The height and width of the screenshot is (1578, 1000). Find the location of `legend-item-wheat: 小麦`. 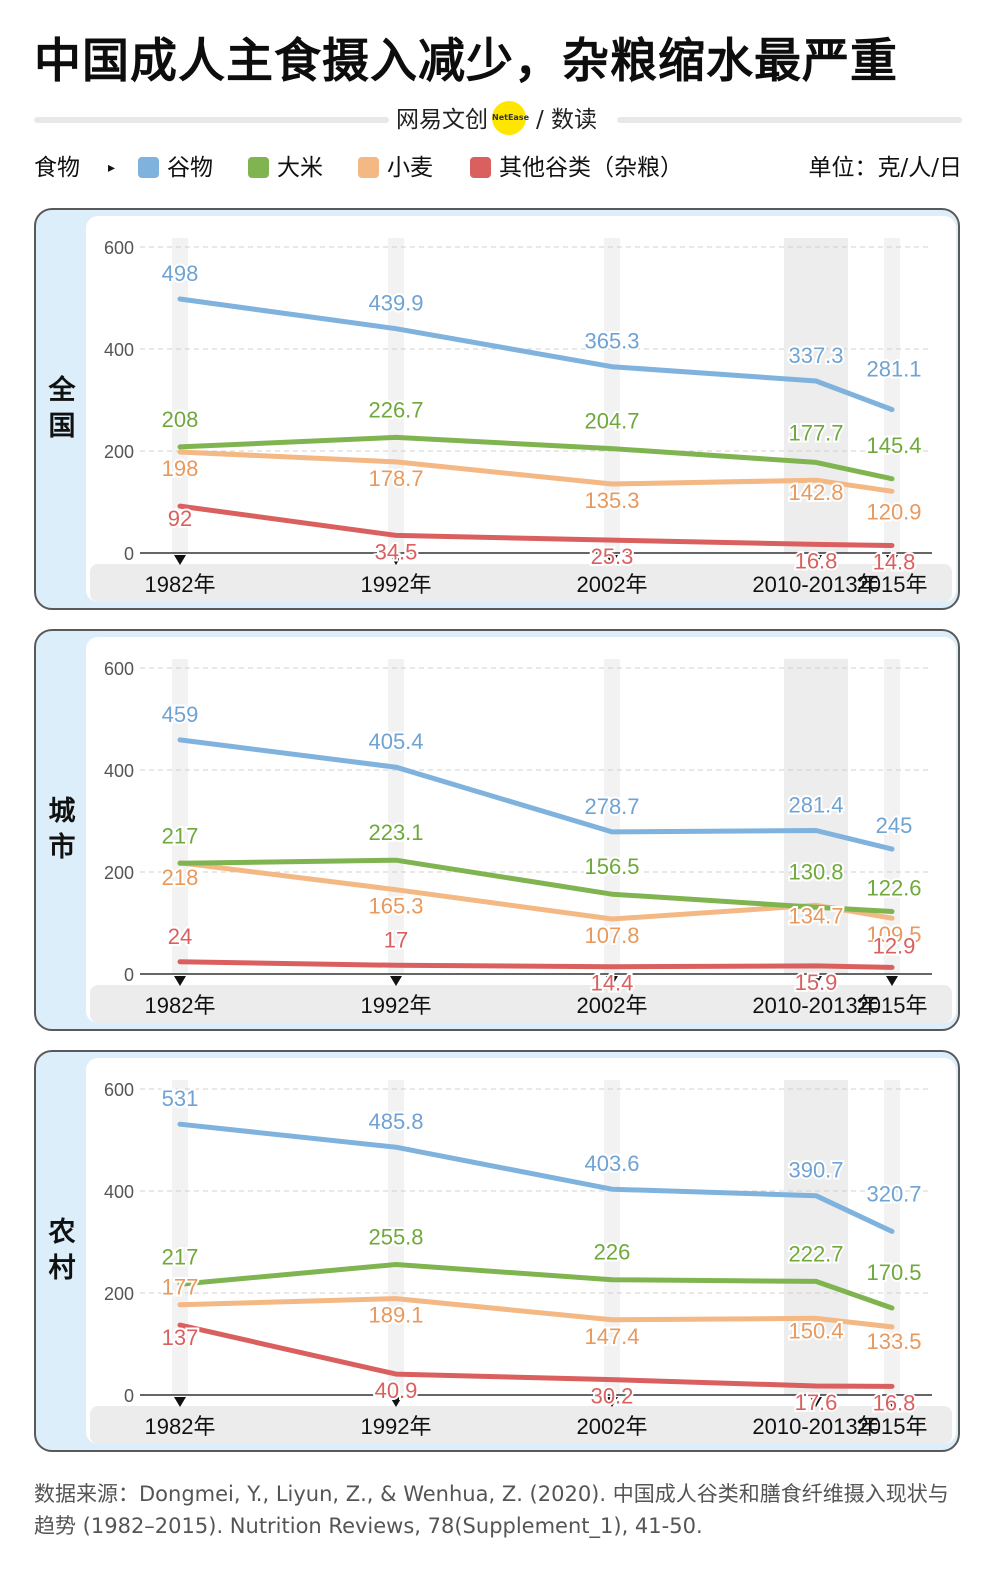

legend-item-wheat: 小麦 is located at coordinates (395, 168).